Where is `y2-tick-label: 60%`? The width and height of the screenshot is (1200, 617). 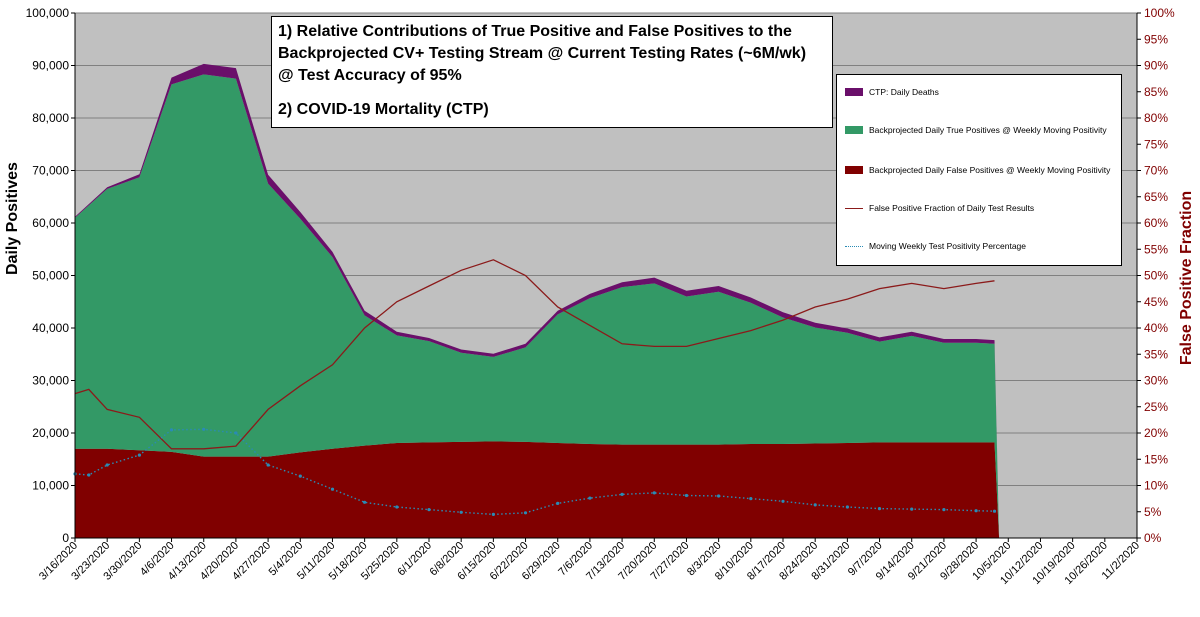
y2-tick-label: 60% is located at coordinates (1156, 223).